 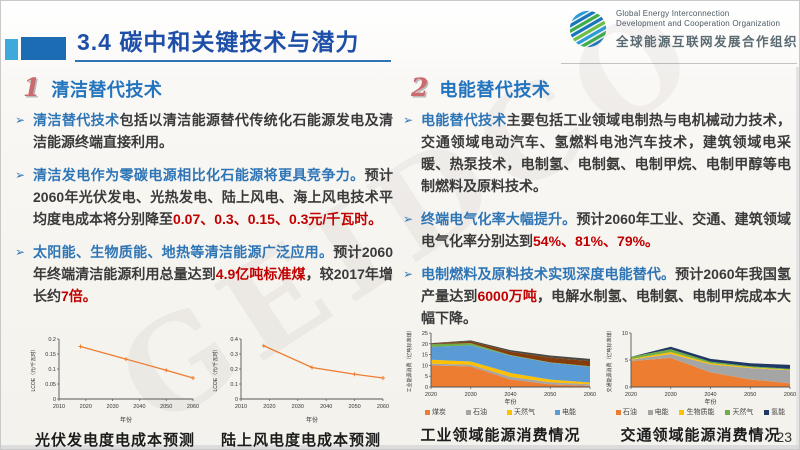 I want to click on logo-text-en-2: Development and Cooperation Organization, so click(x=698, y=23).